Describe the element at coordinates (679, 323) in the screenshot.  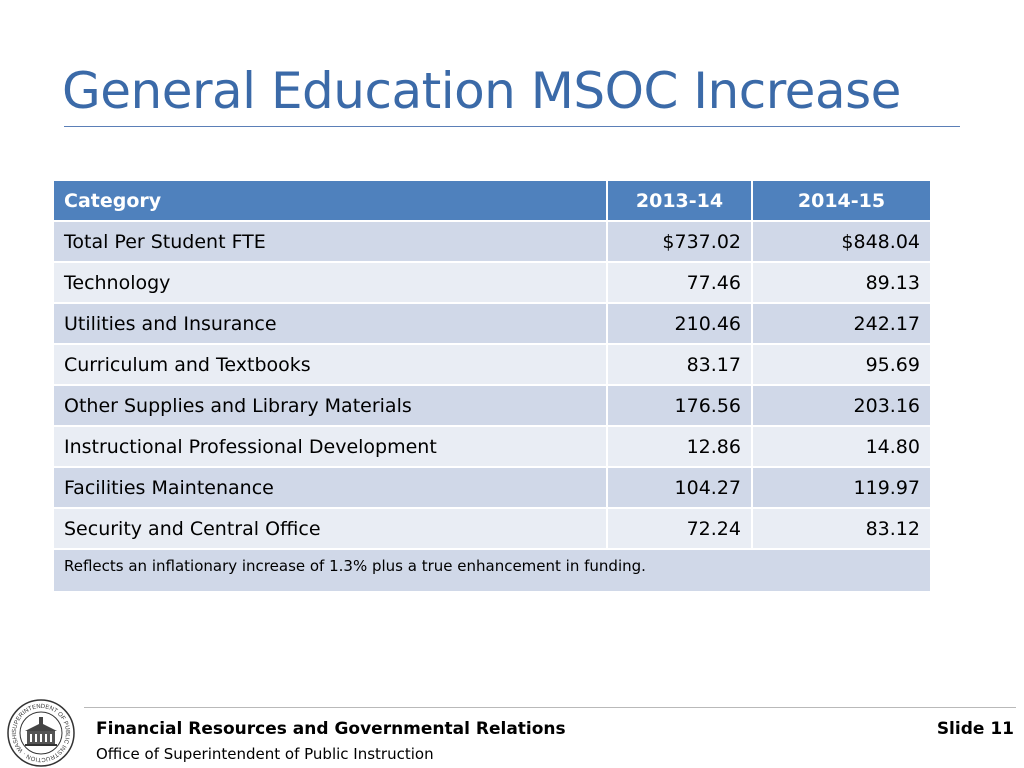
I see `row-value-2013-14: 210.46` at that location.